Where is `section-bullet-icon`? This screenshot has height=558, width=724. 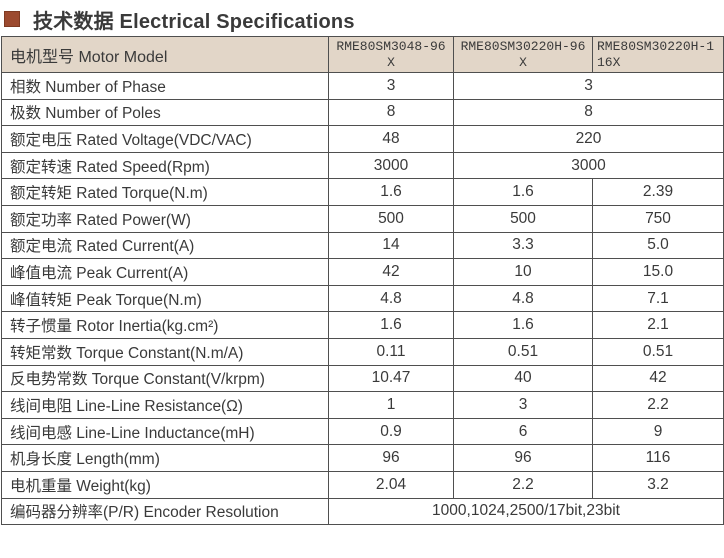
section-bullet-icon is located at coordinates (12, 19).